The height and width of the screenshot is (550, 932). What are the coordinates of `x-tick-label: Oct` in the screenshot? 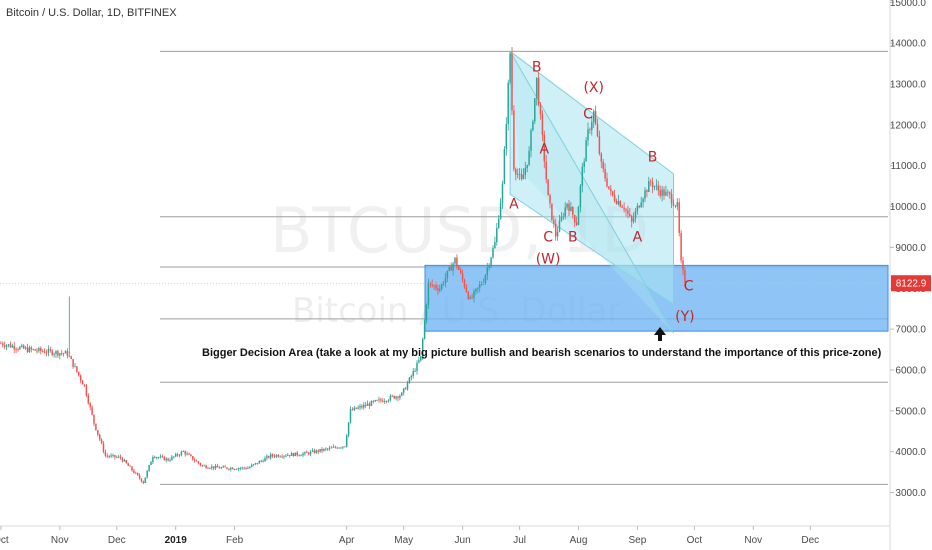 It's located at (4, 540).